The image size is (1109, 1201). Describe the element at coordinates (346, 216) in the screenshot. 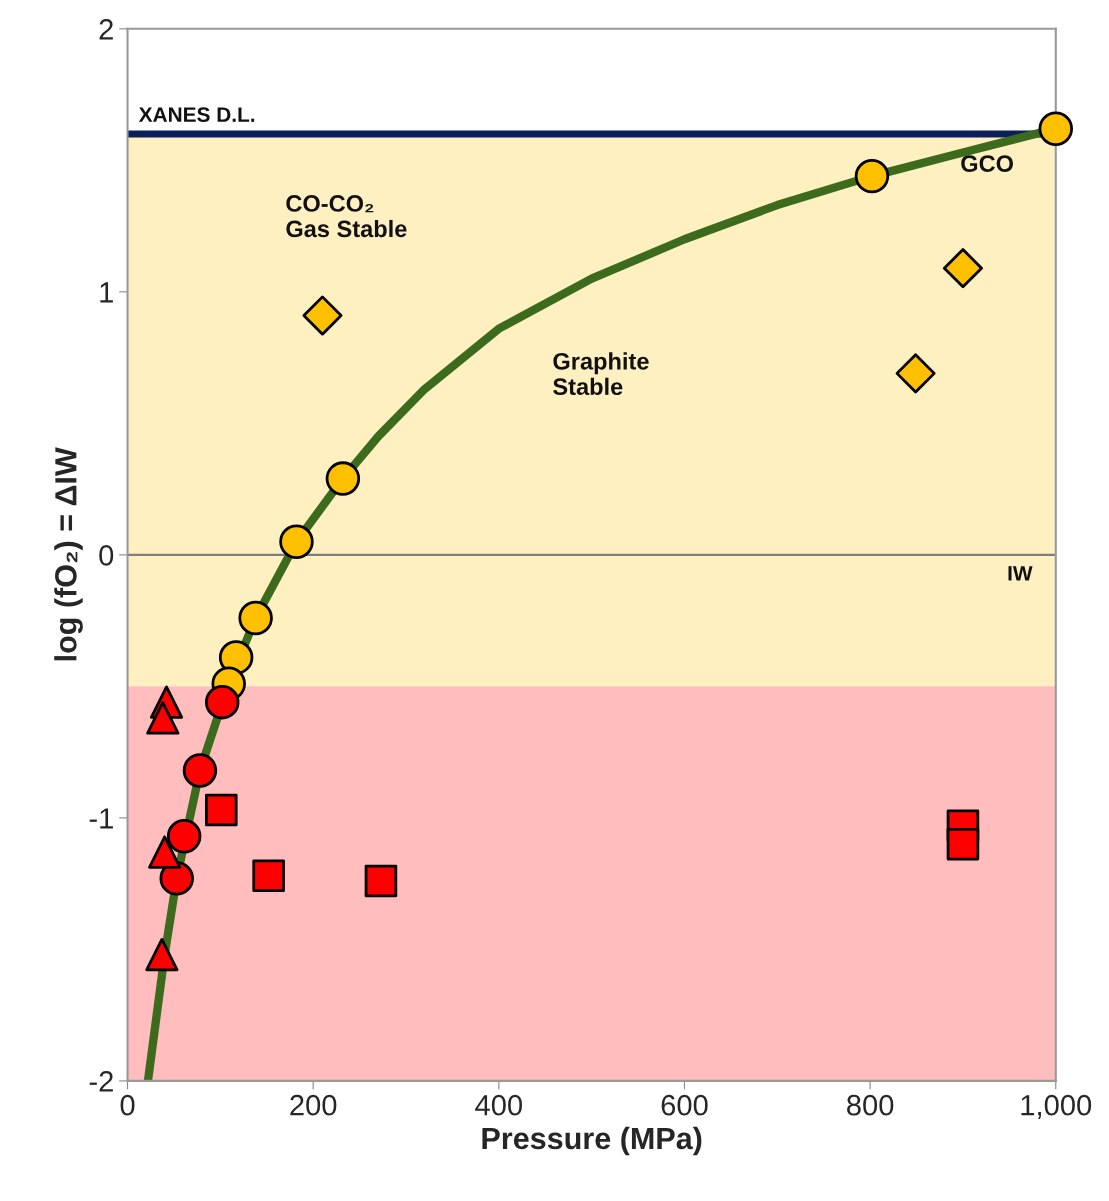

I see `annotation: CO-CO₂ Gas Stable` at that location.